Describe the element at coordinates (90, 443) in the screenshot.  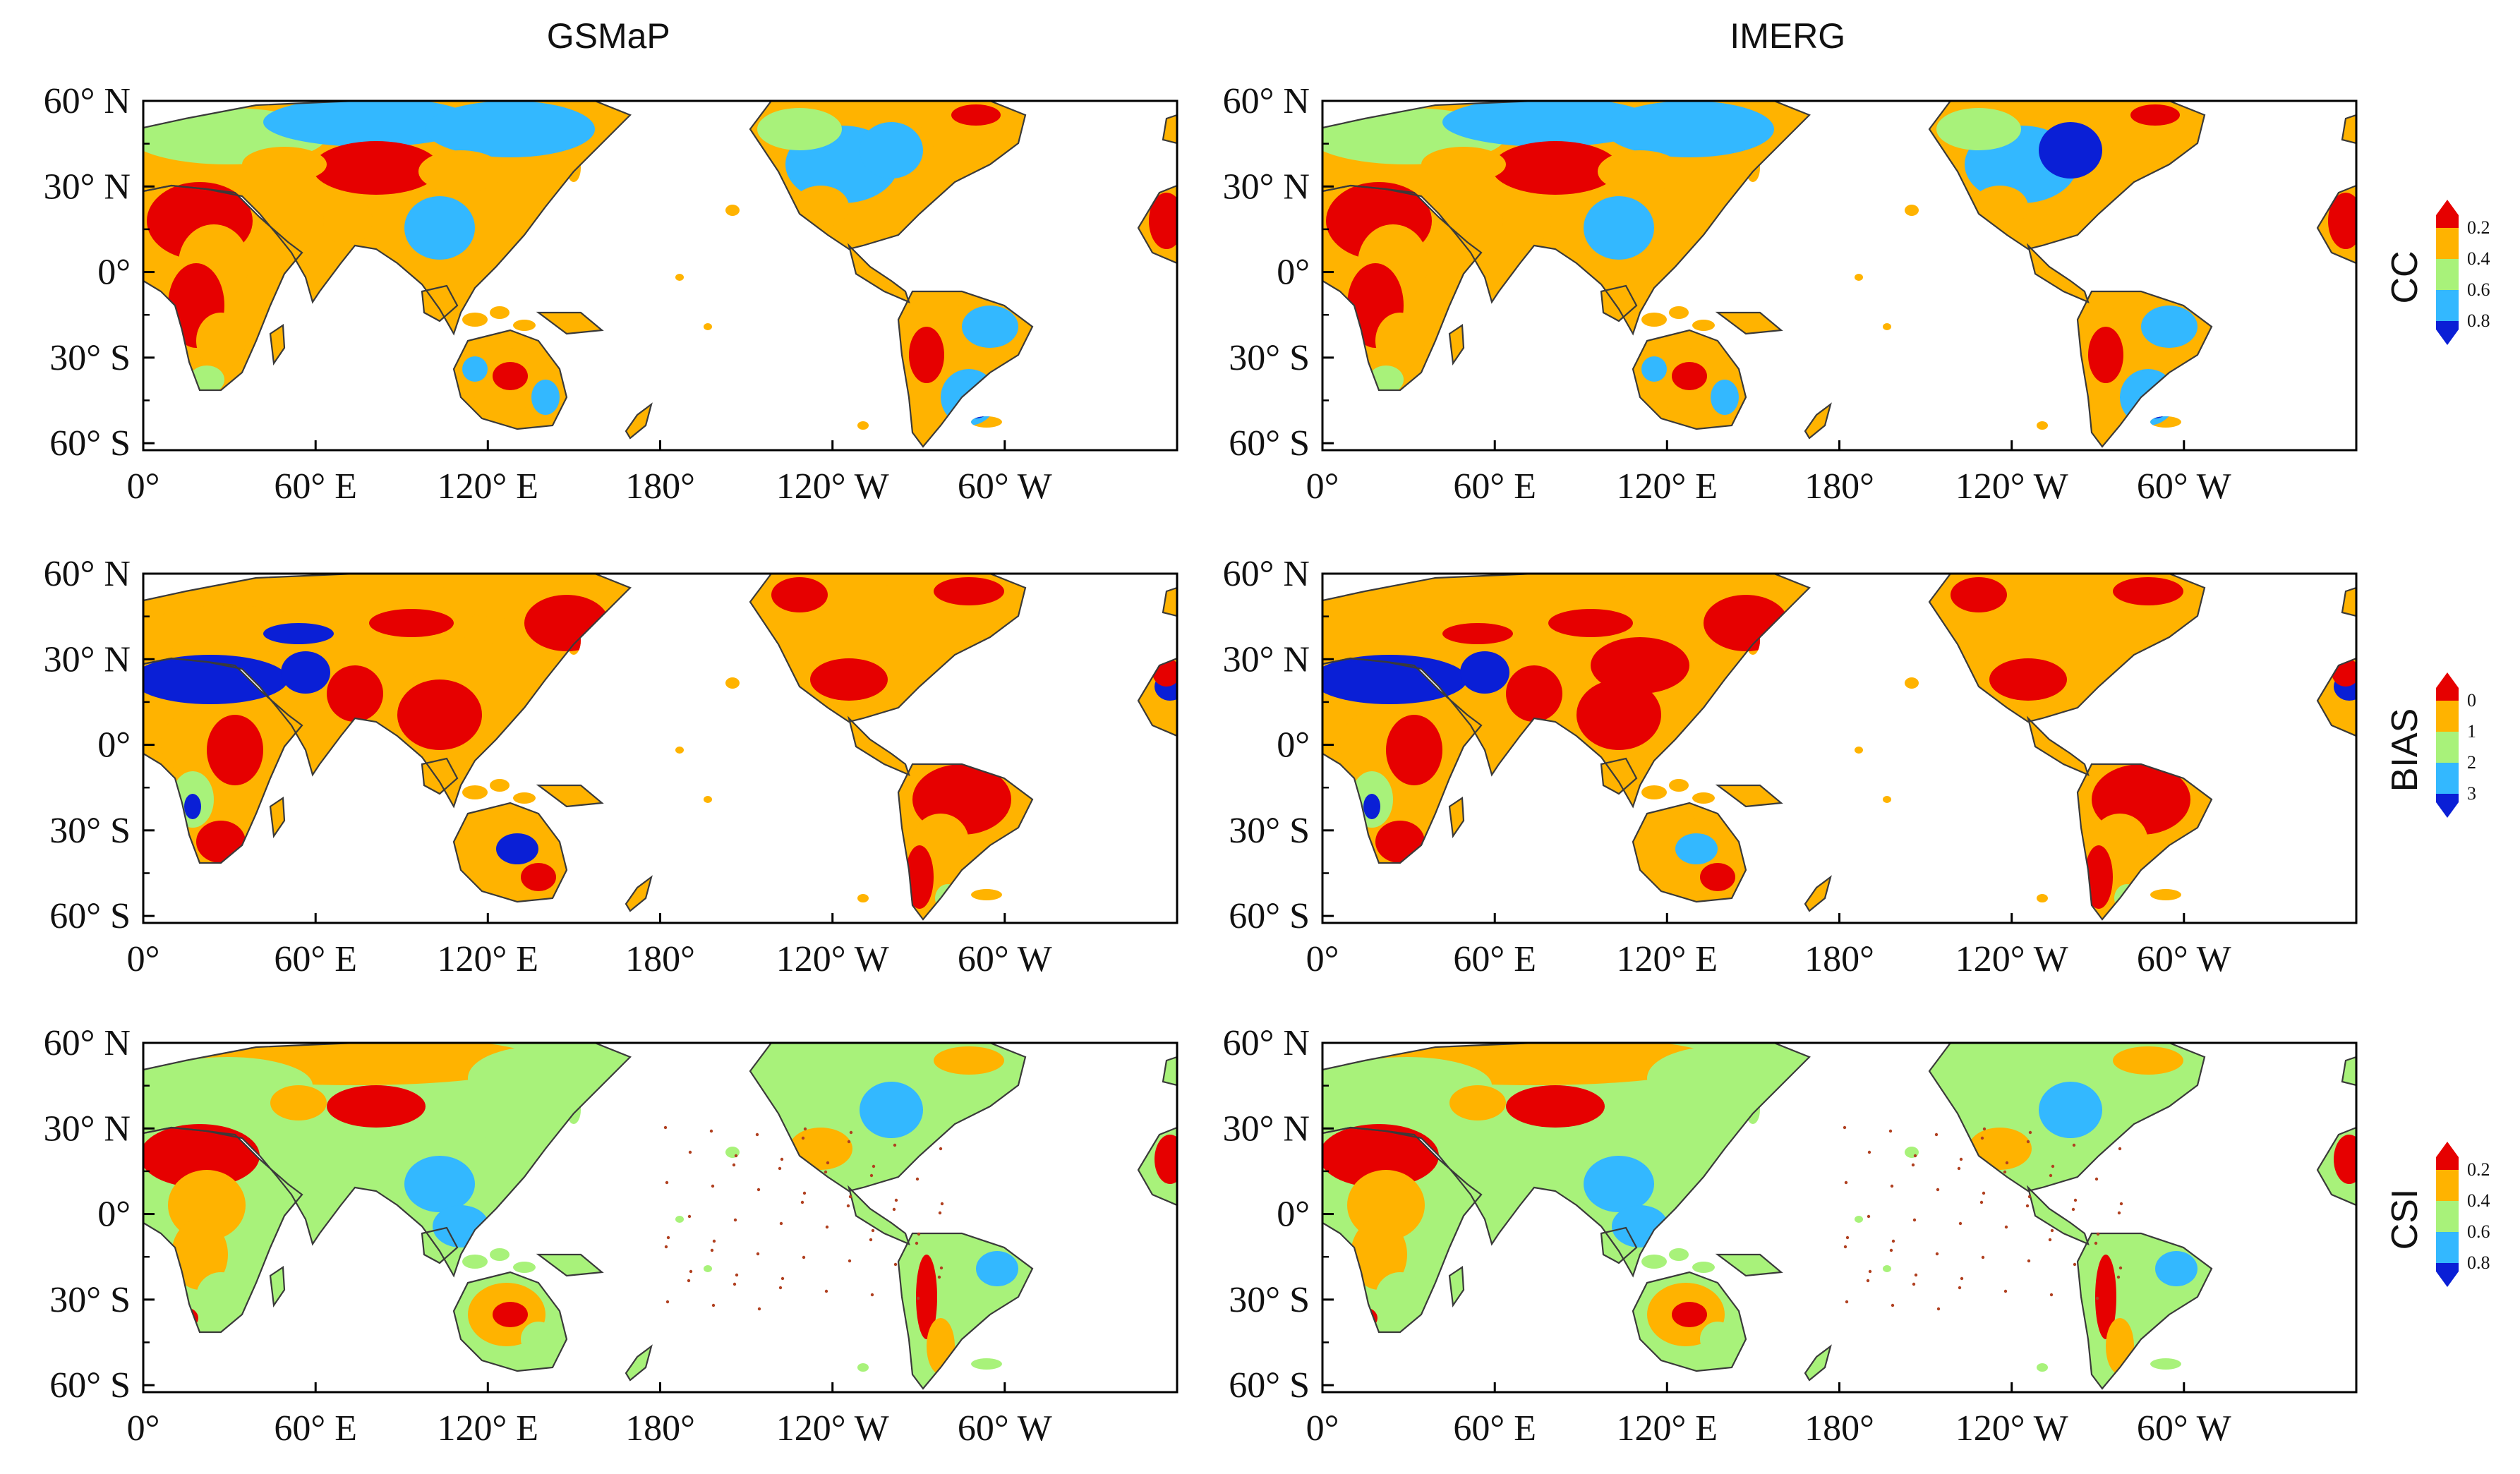
I see `lat-label: 60° S` at that location.